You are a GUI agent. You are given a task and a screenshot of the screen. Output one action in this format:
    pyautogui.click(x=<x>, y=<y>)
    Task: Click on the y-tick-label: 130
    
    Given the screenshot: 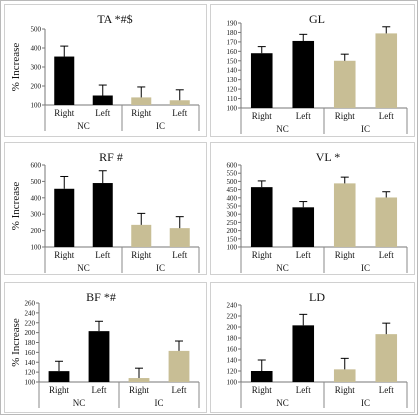 What is the action you would take?
    pyautogui.click(x=232, y=80)
    